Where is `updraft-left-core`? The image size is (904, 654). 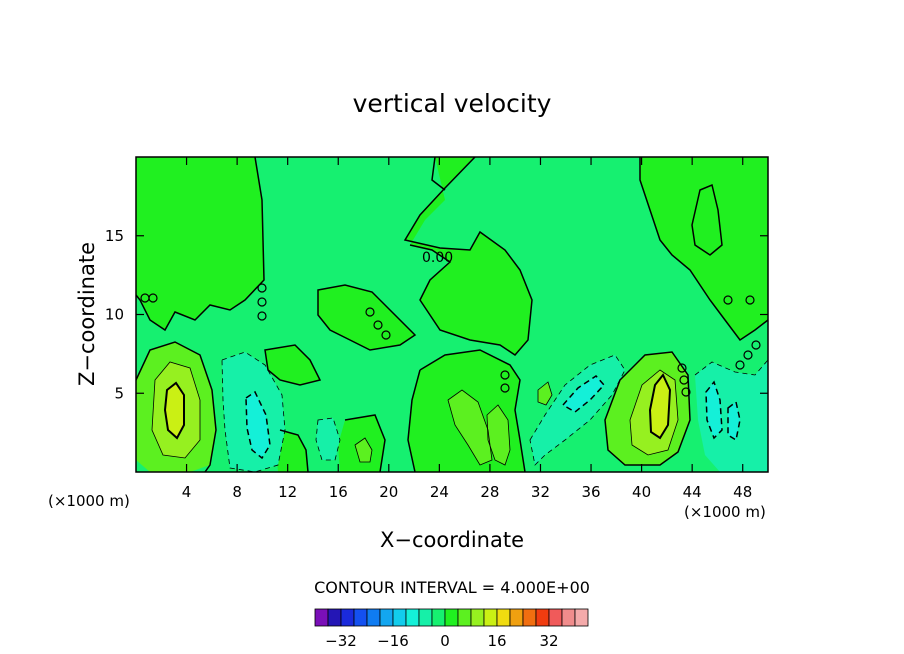 updraft-left-core is located at coordinates (174, 410).